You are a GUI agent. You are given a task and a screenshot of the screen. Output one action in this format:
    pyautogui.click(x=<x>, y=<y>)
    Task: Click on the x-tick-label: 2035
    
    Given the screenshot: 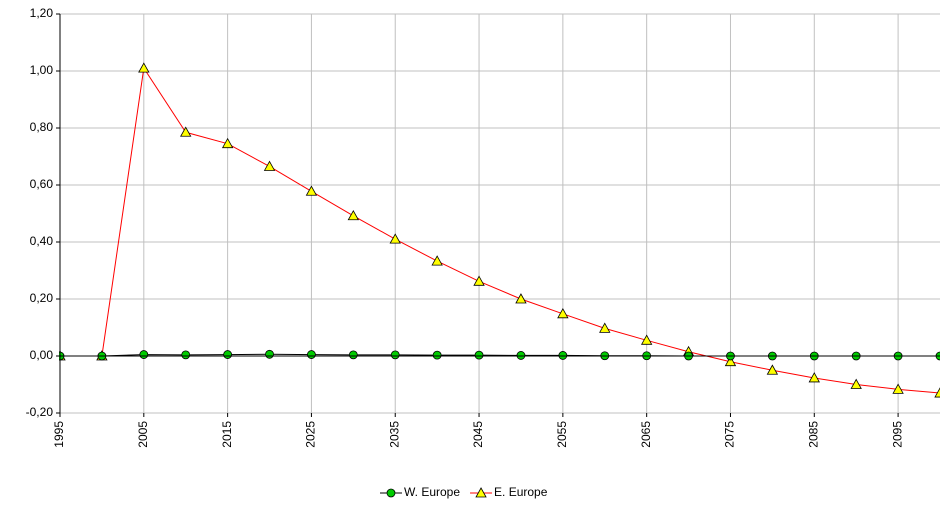 What is the action you would take?
    pyautogui.click(x=394, y=434)
    